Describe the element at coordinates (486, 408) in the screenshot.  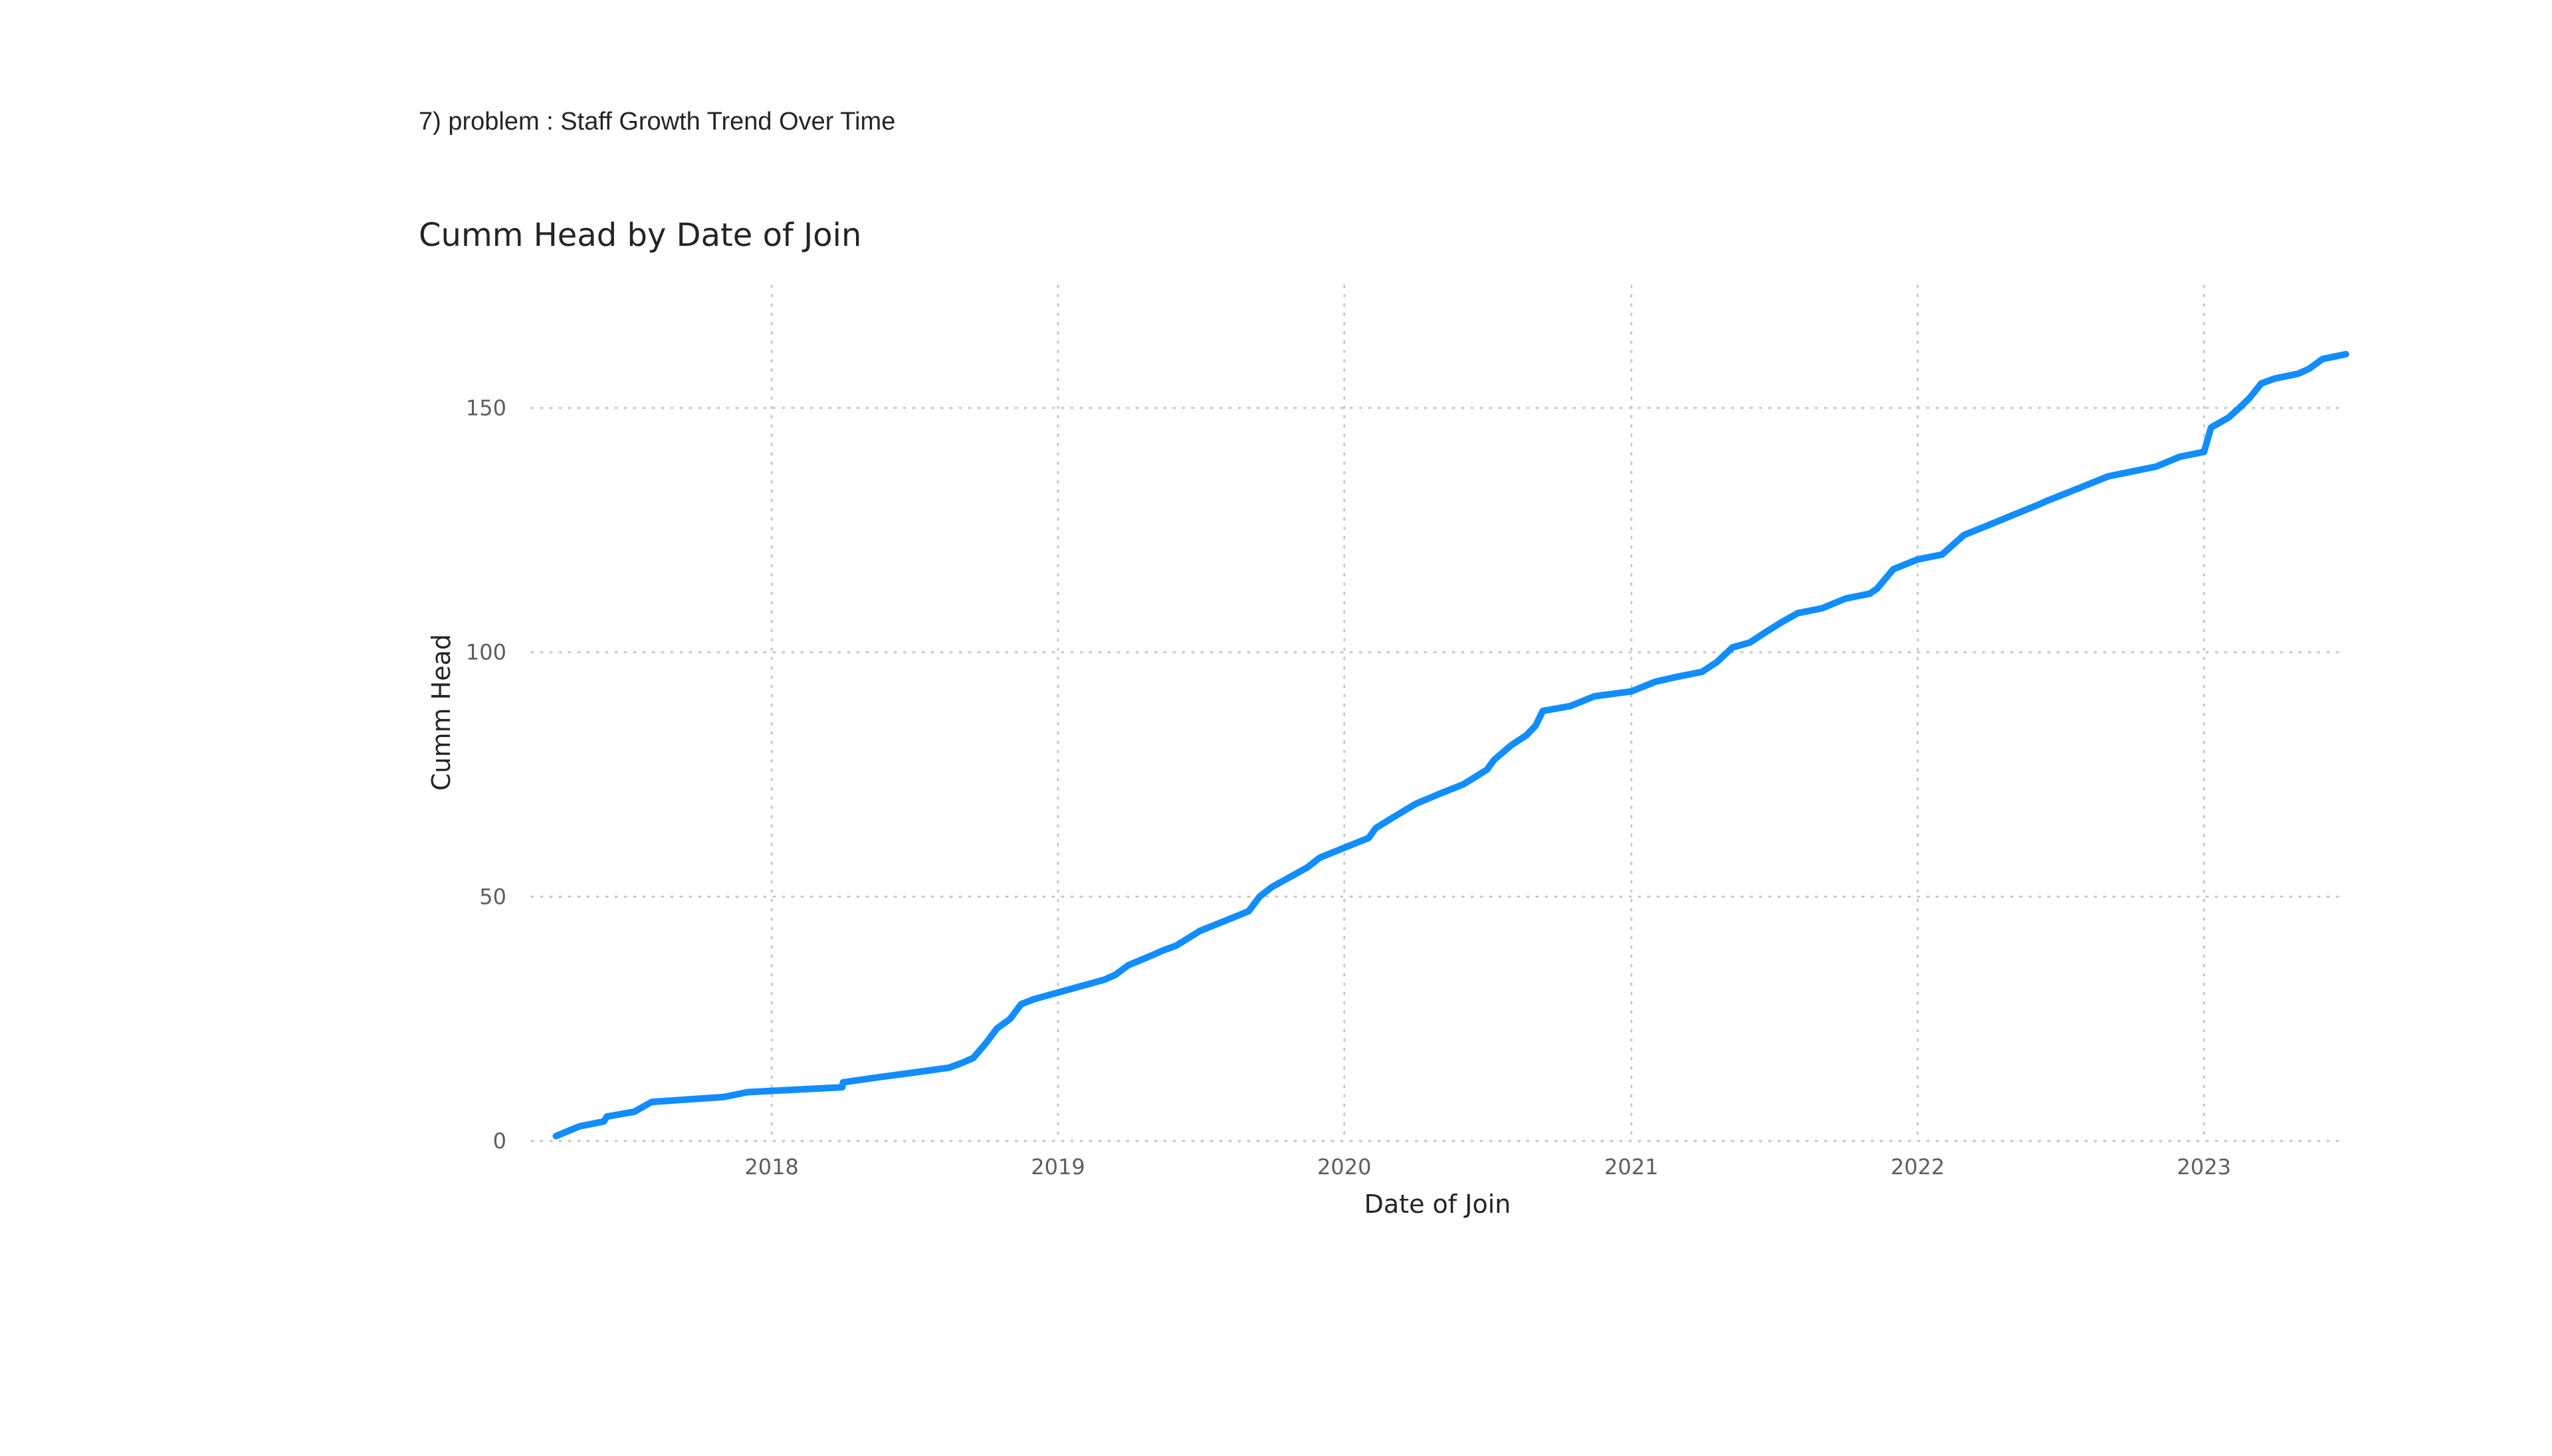
I see `y-tick-label: 150` at that location.